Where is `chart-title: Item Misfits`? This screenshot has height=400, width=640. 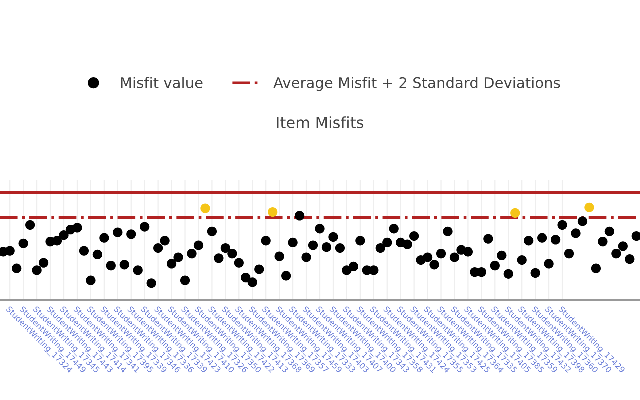
chart-title: Item Misfits is located at coordinates (320, 122).